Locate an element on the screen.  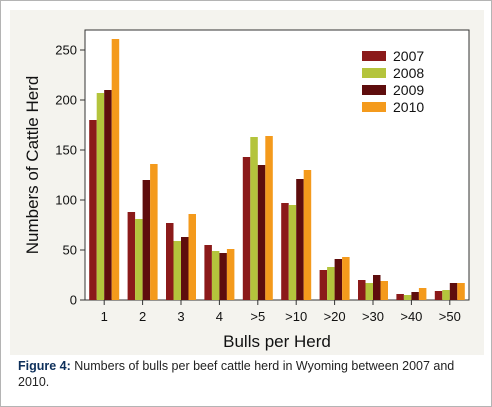
bar-2007->30 is located at coordinates (362, 290).